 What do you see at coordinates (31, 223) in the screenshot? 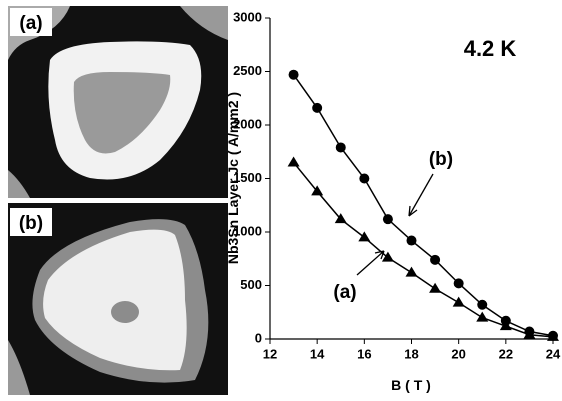
I see `panel-label: (b)` at bounding box center [31, 223].